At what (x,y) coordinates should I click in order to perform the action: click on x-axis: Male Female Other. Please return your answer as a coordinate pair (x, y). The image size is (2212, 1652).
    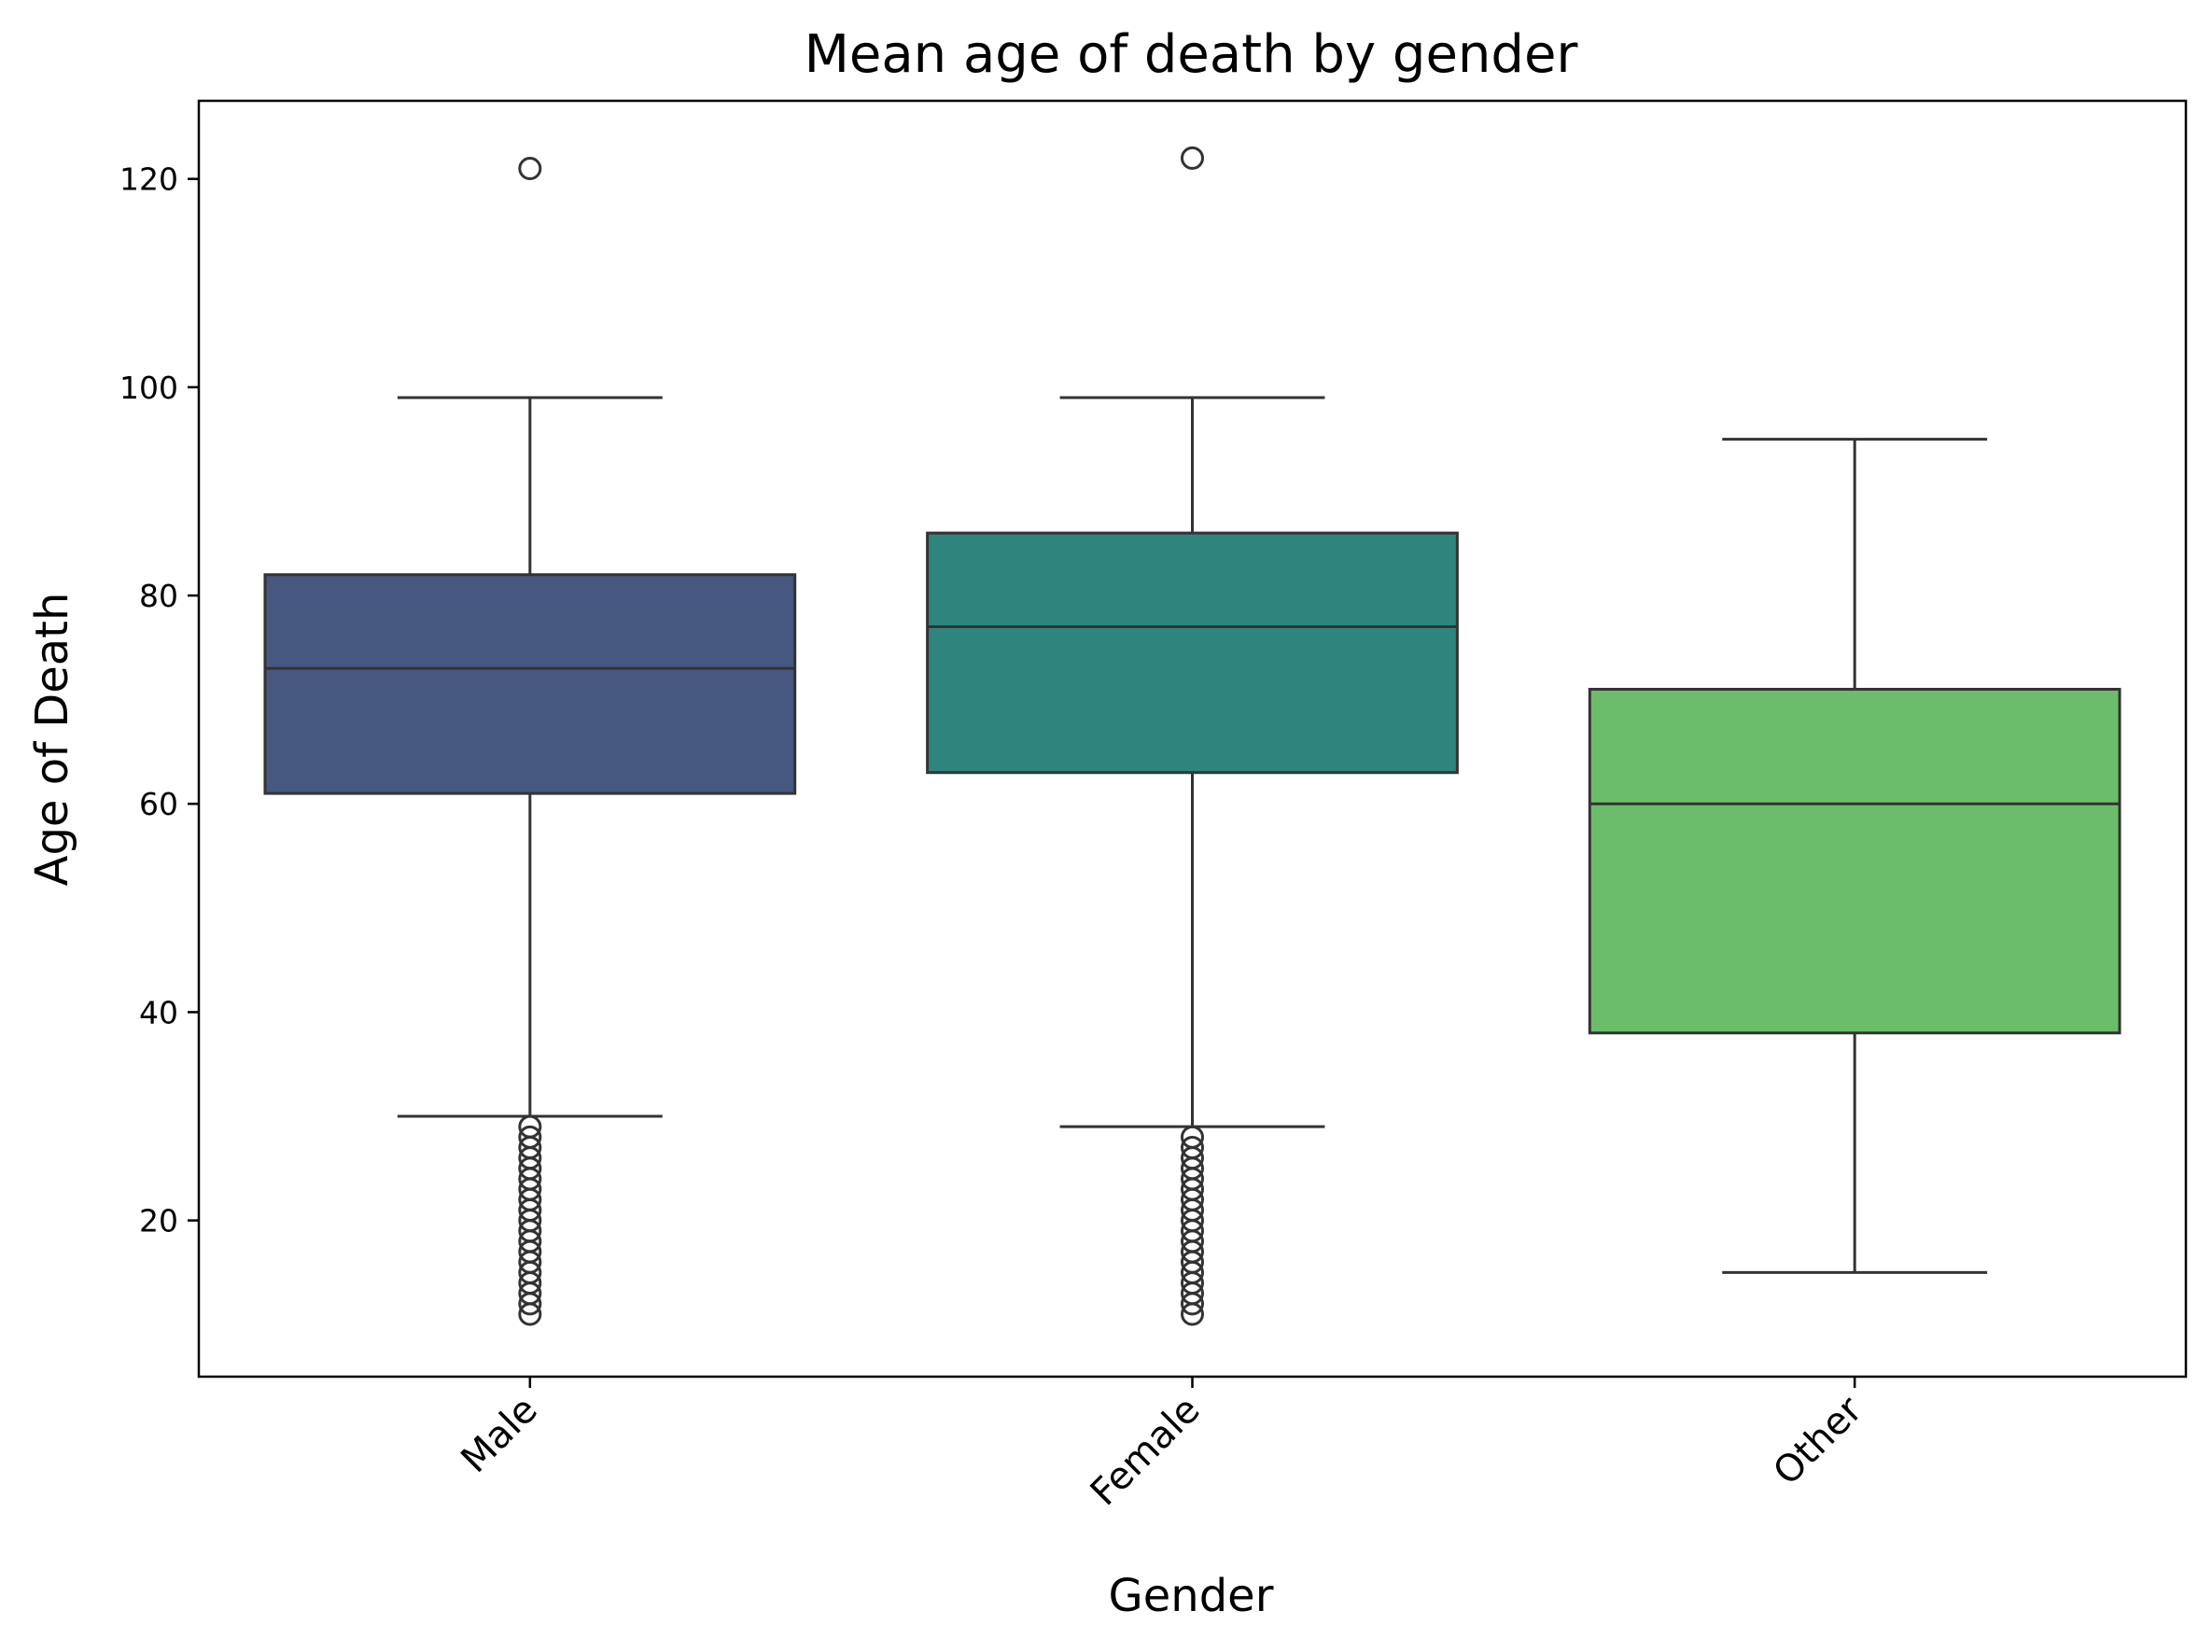
    Looking at the image, I should click on (1162, 1446).